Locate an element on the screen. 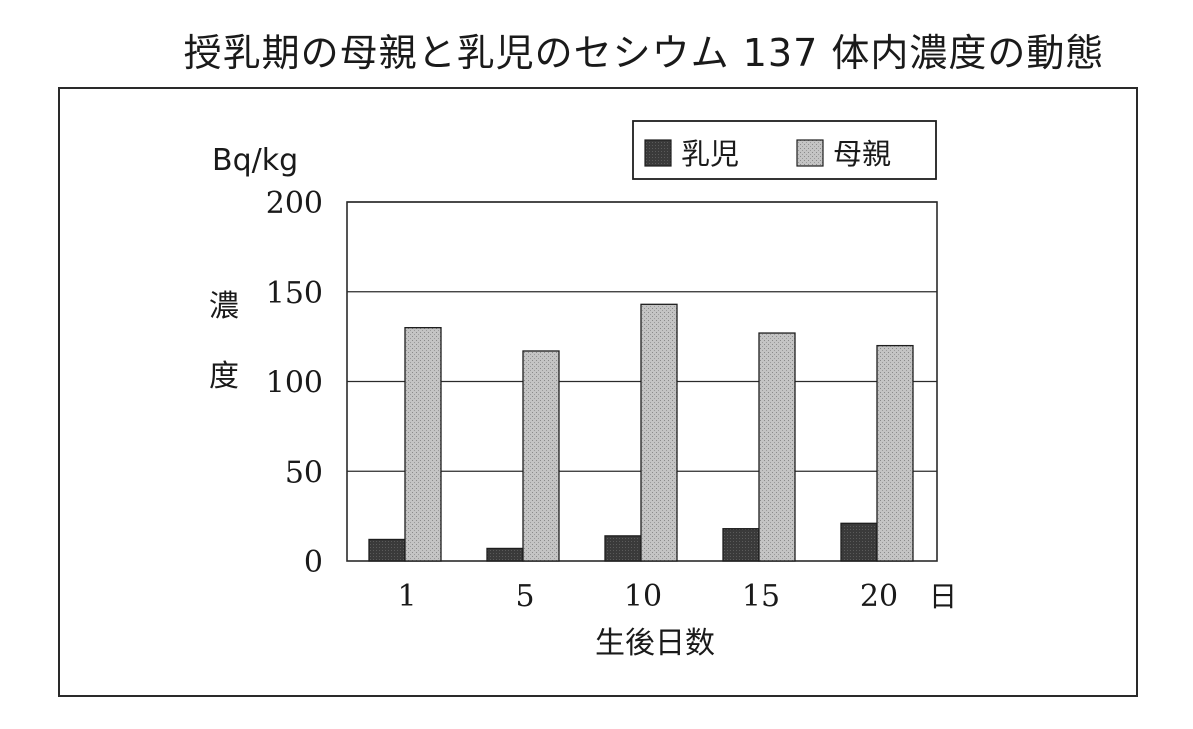 The width and height of the screenshot is (1193, 729). legend-swatch-infant is located at coordinates (658, 153).